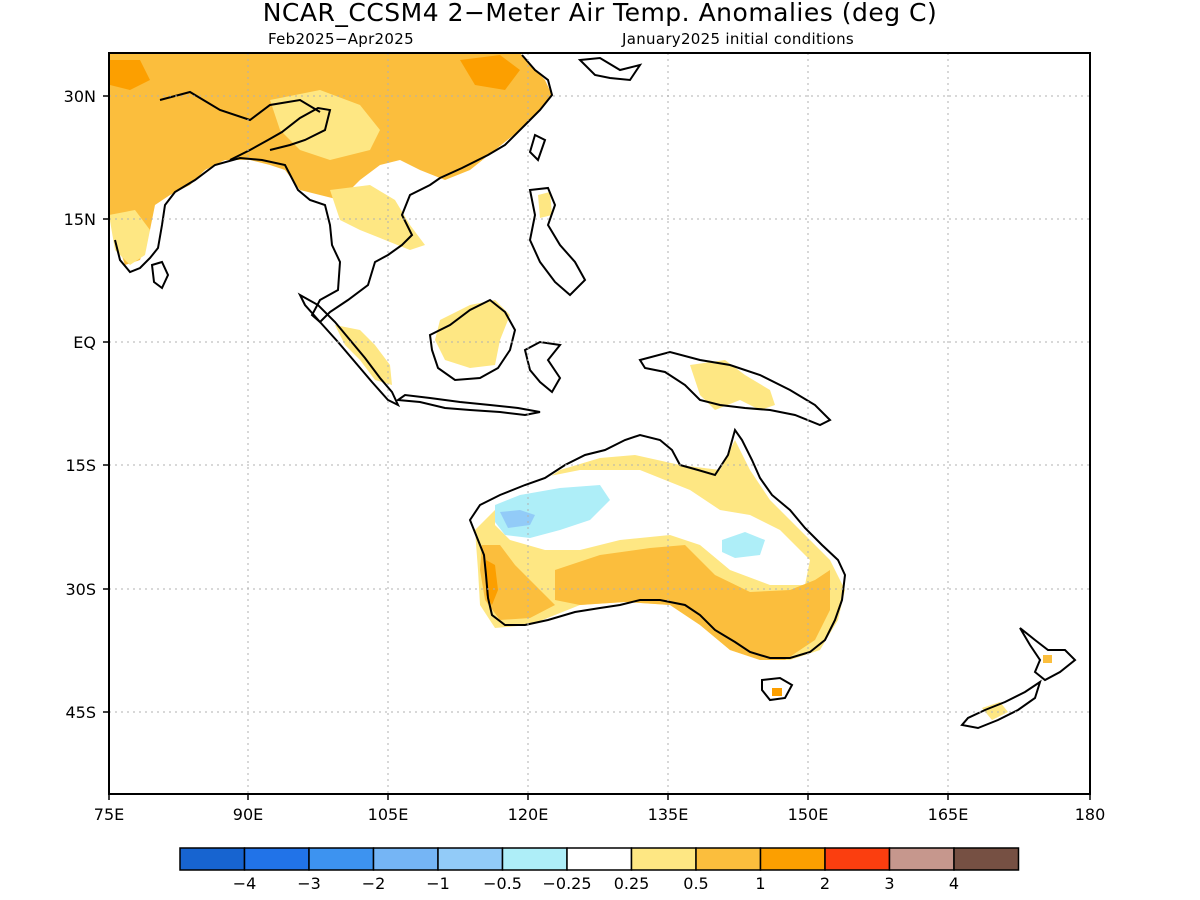 This screenshot has width=1200, height=900. What do you see at coordinates (438, 883) in the screenshot?
I see `colorbar-label: −1` at bounding box center [438, 883].